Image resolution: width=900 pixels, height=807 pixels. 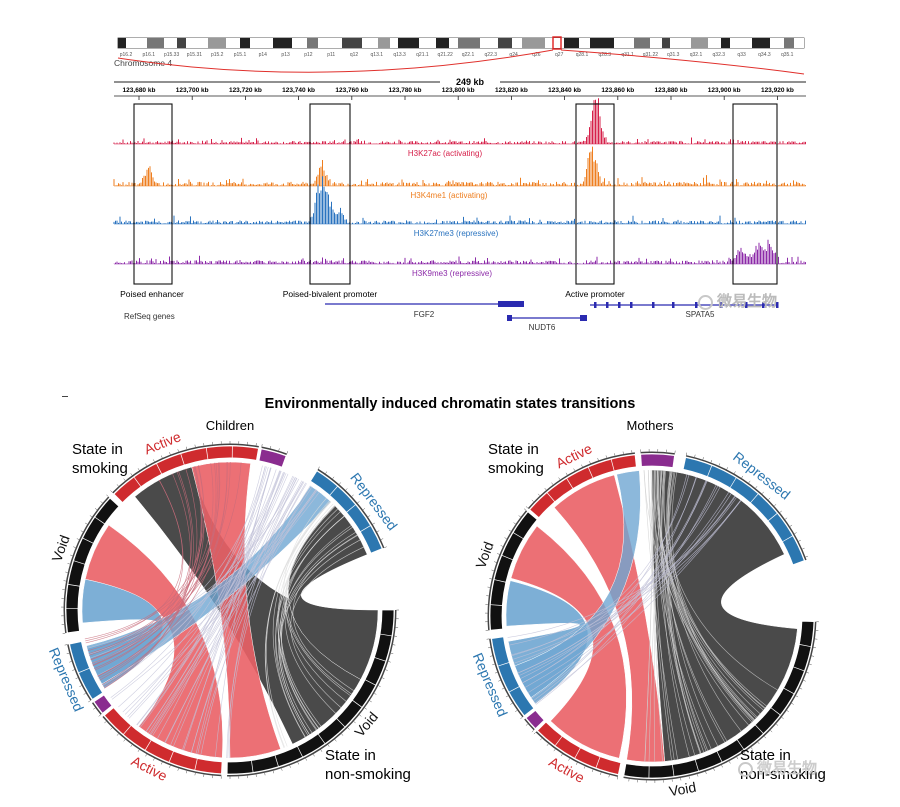 What do you see at coordinates (230, 425) in the screenshot?
I see `chord-title-children: Children` at bounding box center [230, 425].